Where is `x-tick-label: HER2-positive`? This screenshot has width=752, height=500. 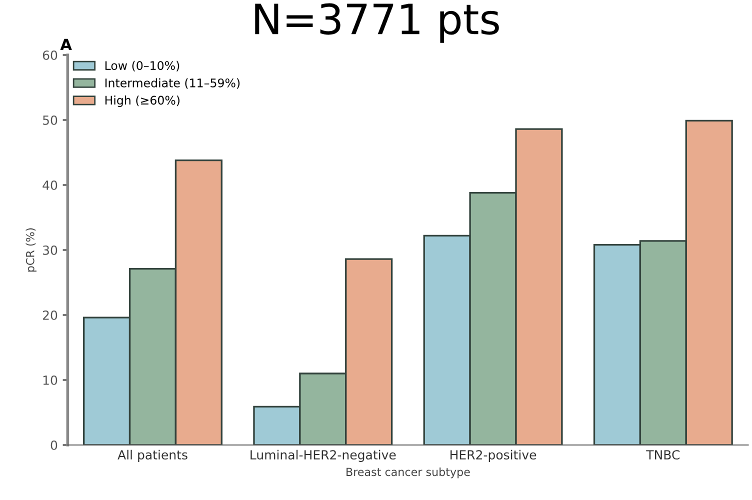 x-tick-label: HER2-positive is located at coordinates (493, 456).